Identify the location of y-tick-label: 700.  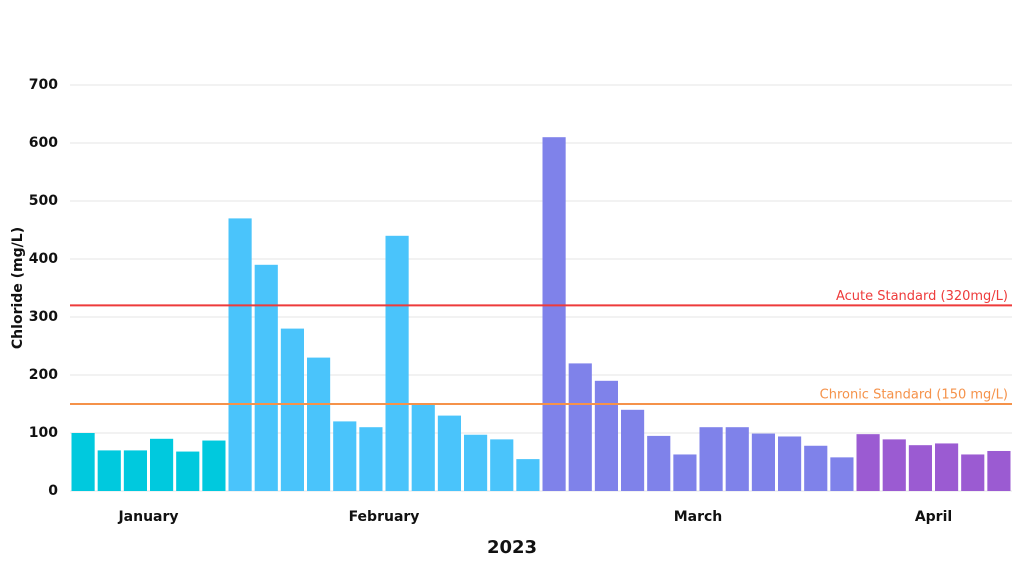
(43, 85).